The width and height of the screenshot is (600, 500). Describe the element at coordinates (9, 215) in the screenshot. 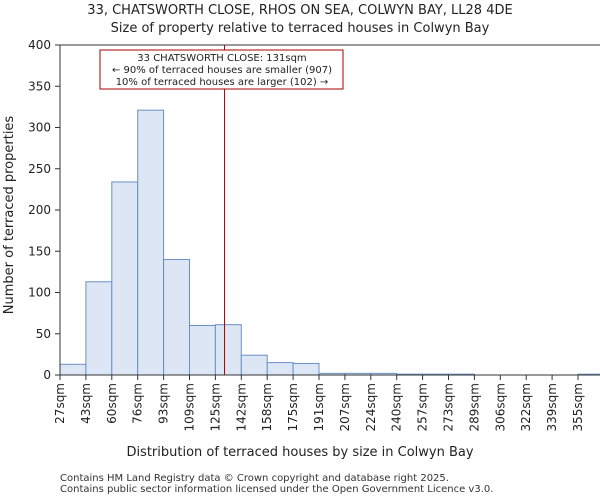

I see `y-axis-label: Number of terraced properties` at that location.